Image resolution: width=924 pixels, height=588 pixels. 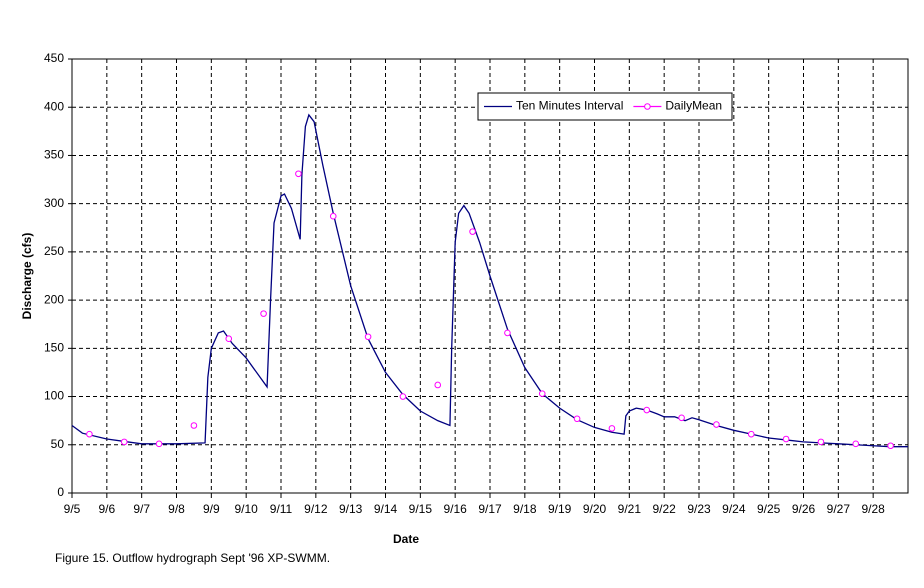 What do you see at coordinates (176, 509) in the screenshot?
I see `x-tick-label: 9/8` at bounding box center [176, 509].